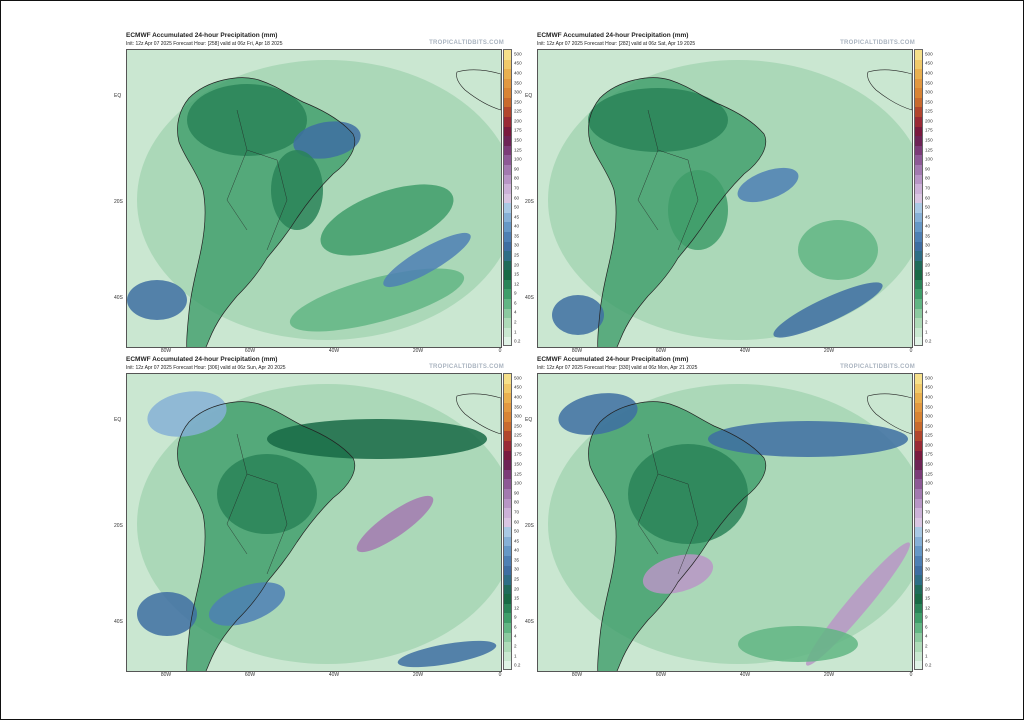 Image resolution: width=1024 pixels, height=720 pixels. What do you see at coordinates (515, 332) in the screenshot?
I see `colorbar-label: 1` at bounding box center [515, 332].